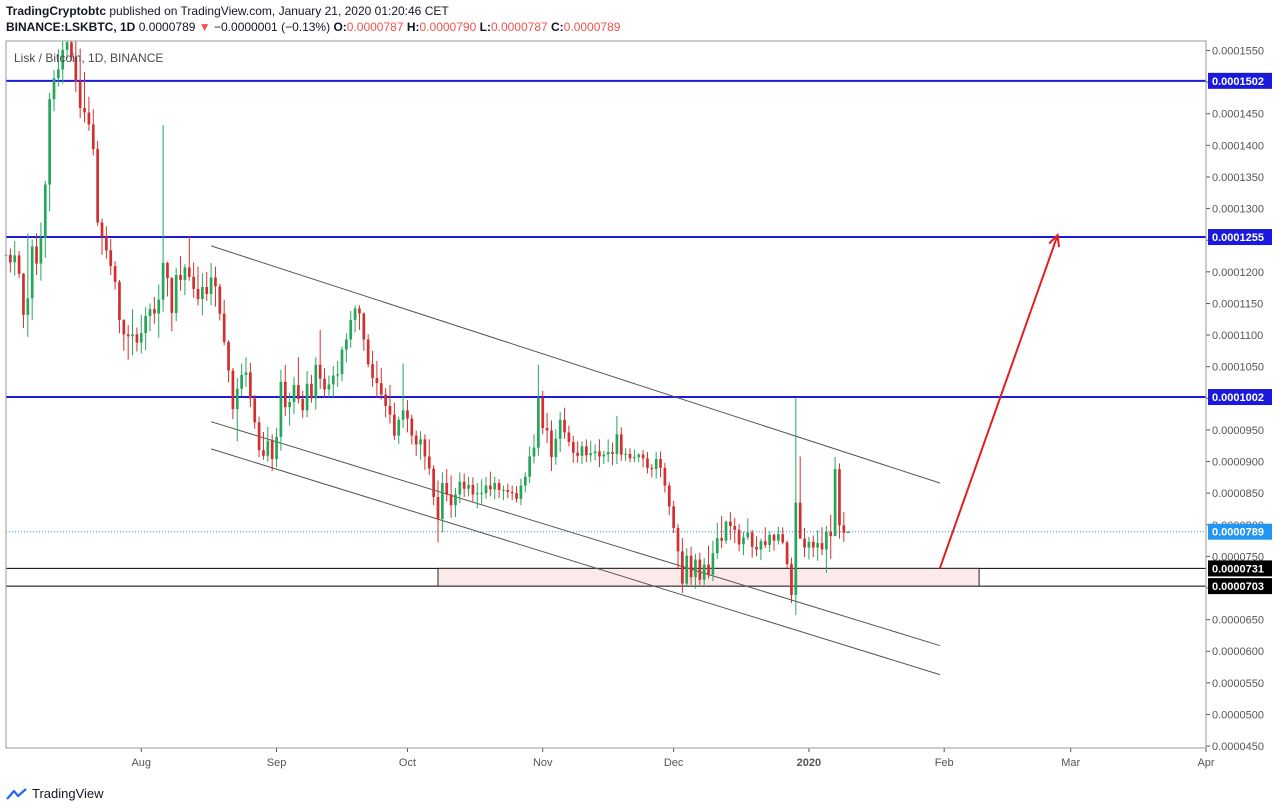 This screenshot has height=810, width=1280. What do you see at coordinates (592, 27) in the screenshot?
I see `close-value: 0.0000789` at bounding box center [592, 27].